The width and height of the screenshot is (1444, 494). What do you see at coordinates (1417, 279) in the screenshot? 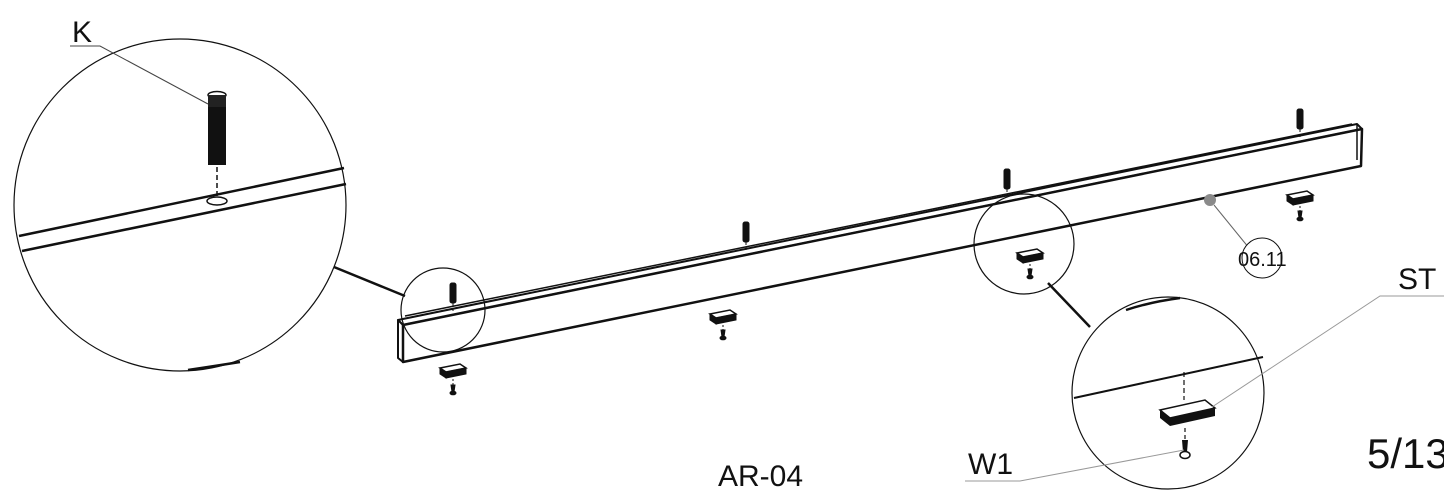
I see `label-part-st: ST` at bounding box center [1417, 279].